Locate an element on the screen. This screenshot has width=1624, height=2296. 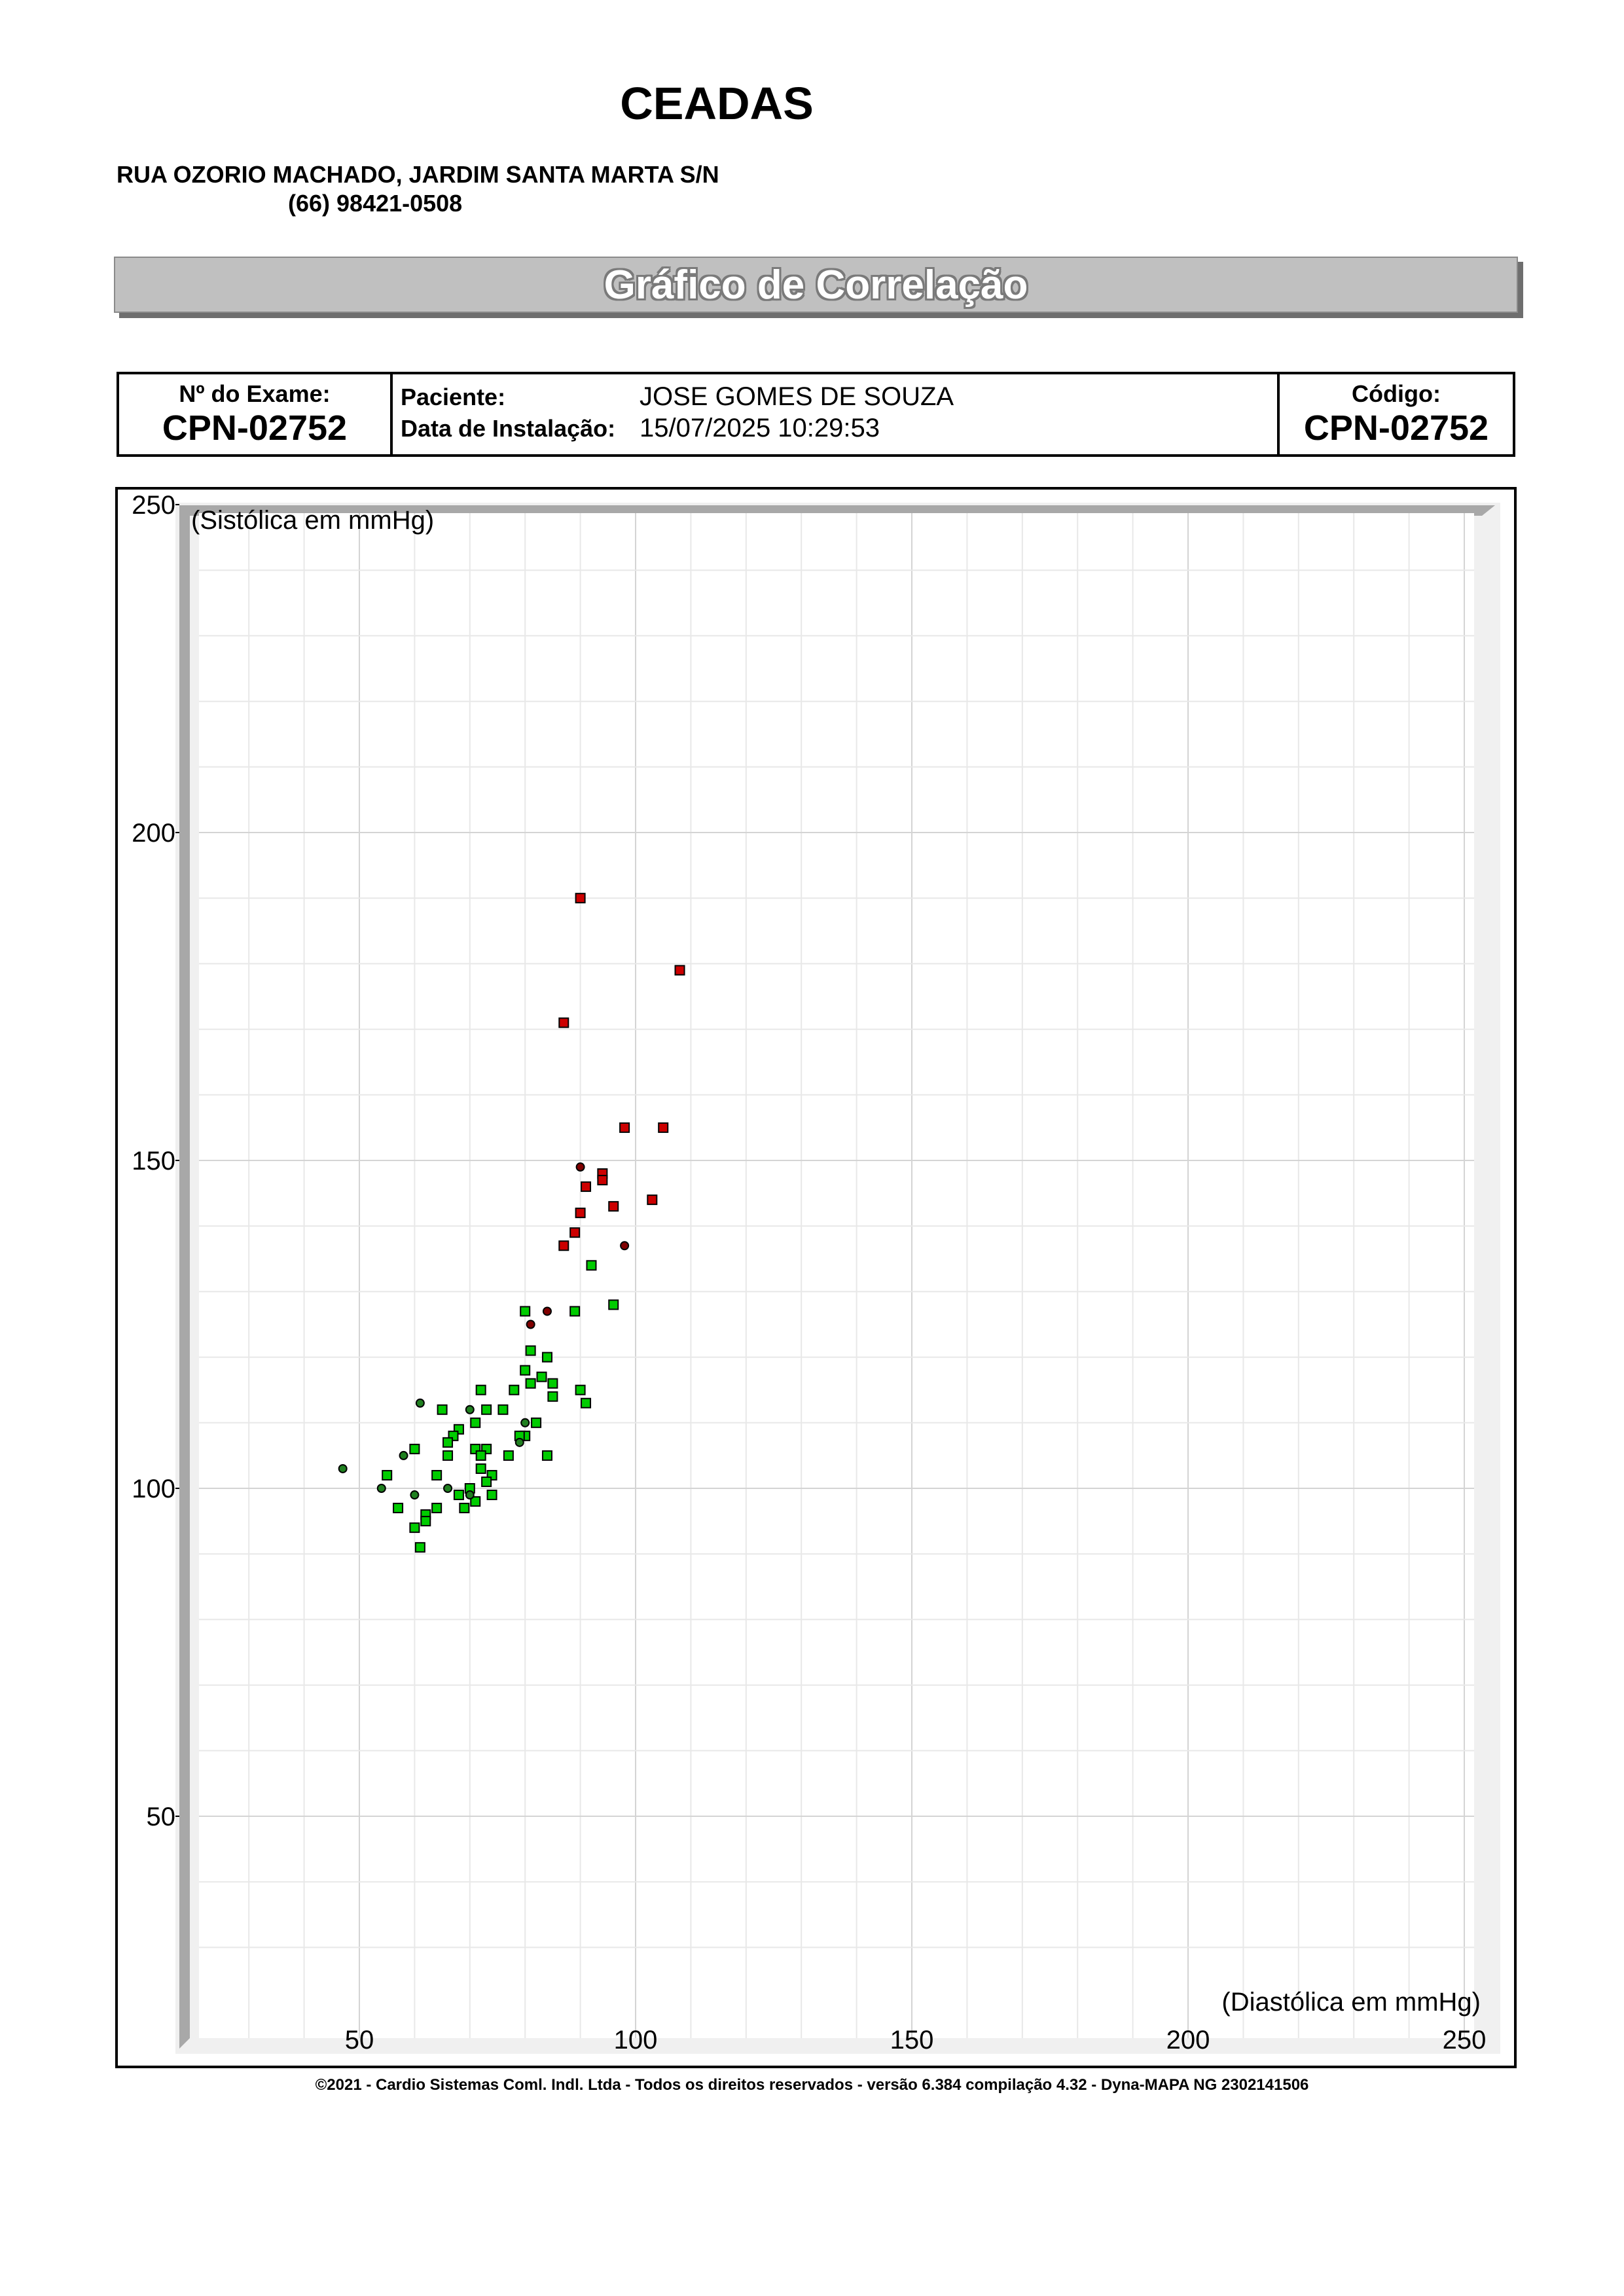
x-tick-label: 50 is located at coordinates (359, 2040).